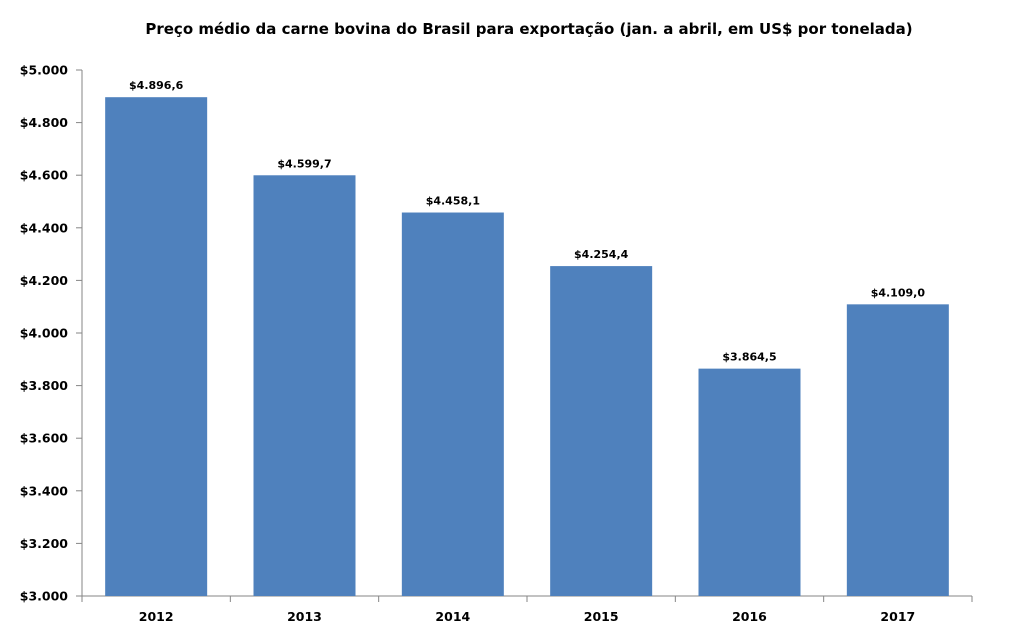 This screenshot has width=1014, height=632. Describe the element at coordinates (749, 482) in the screenshot. I see `bar-2016` at that location.